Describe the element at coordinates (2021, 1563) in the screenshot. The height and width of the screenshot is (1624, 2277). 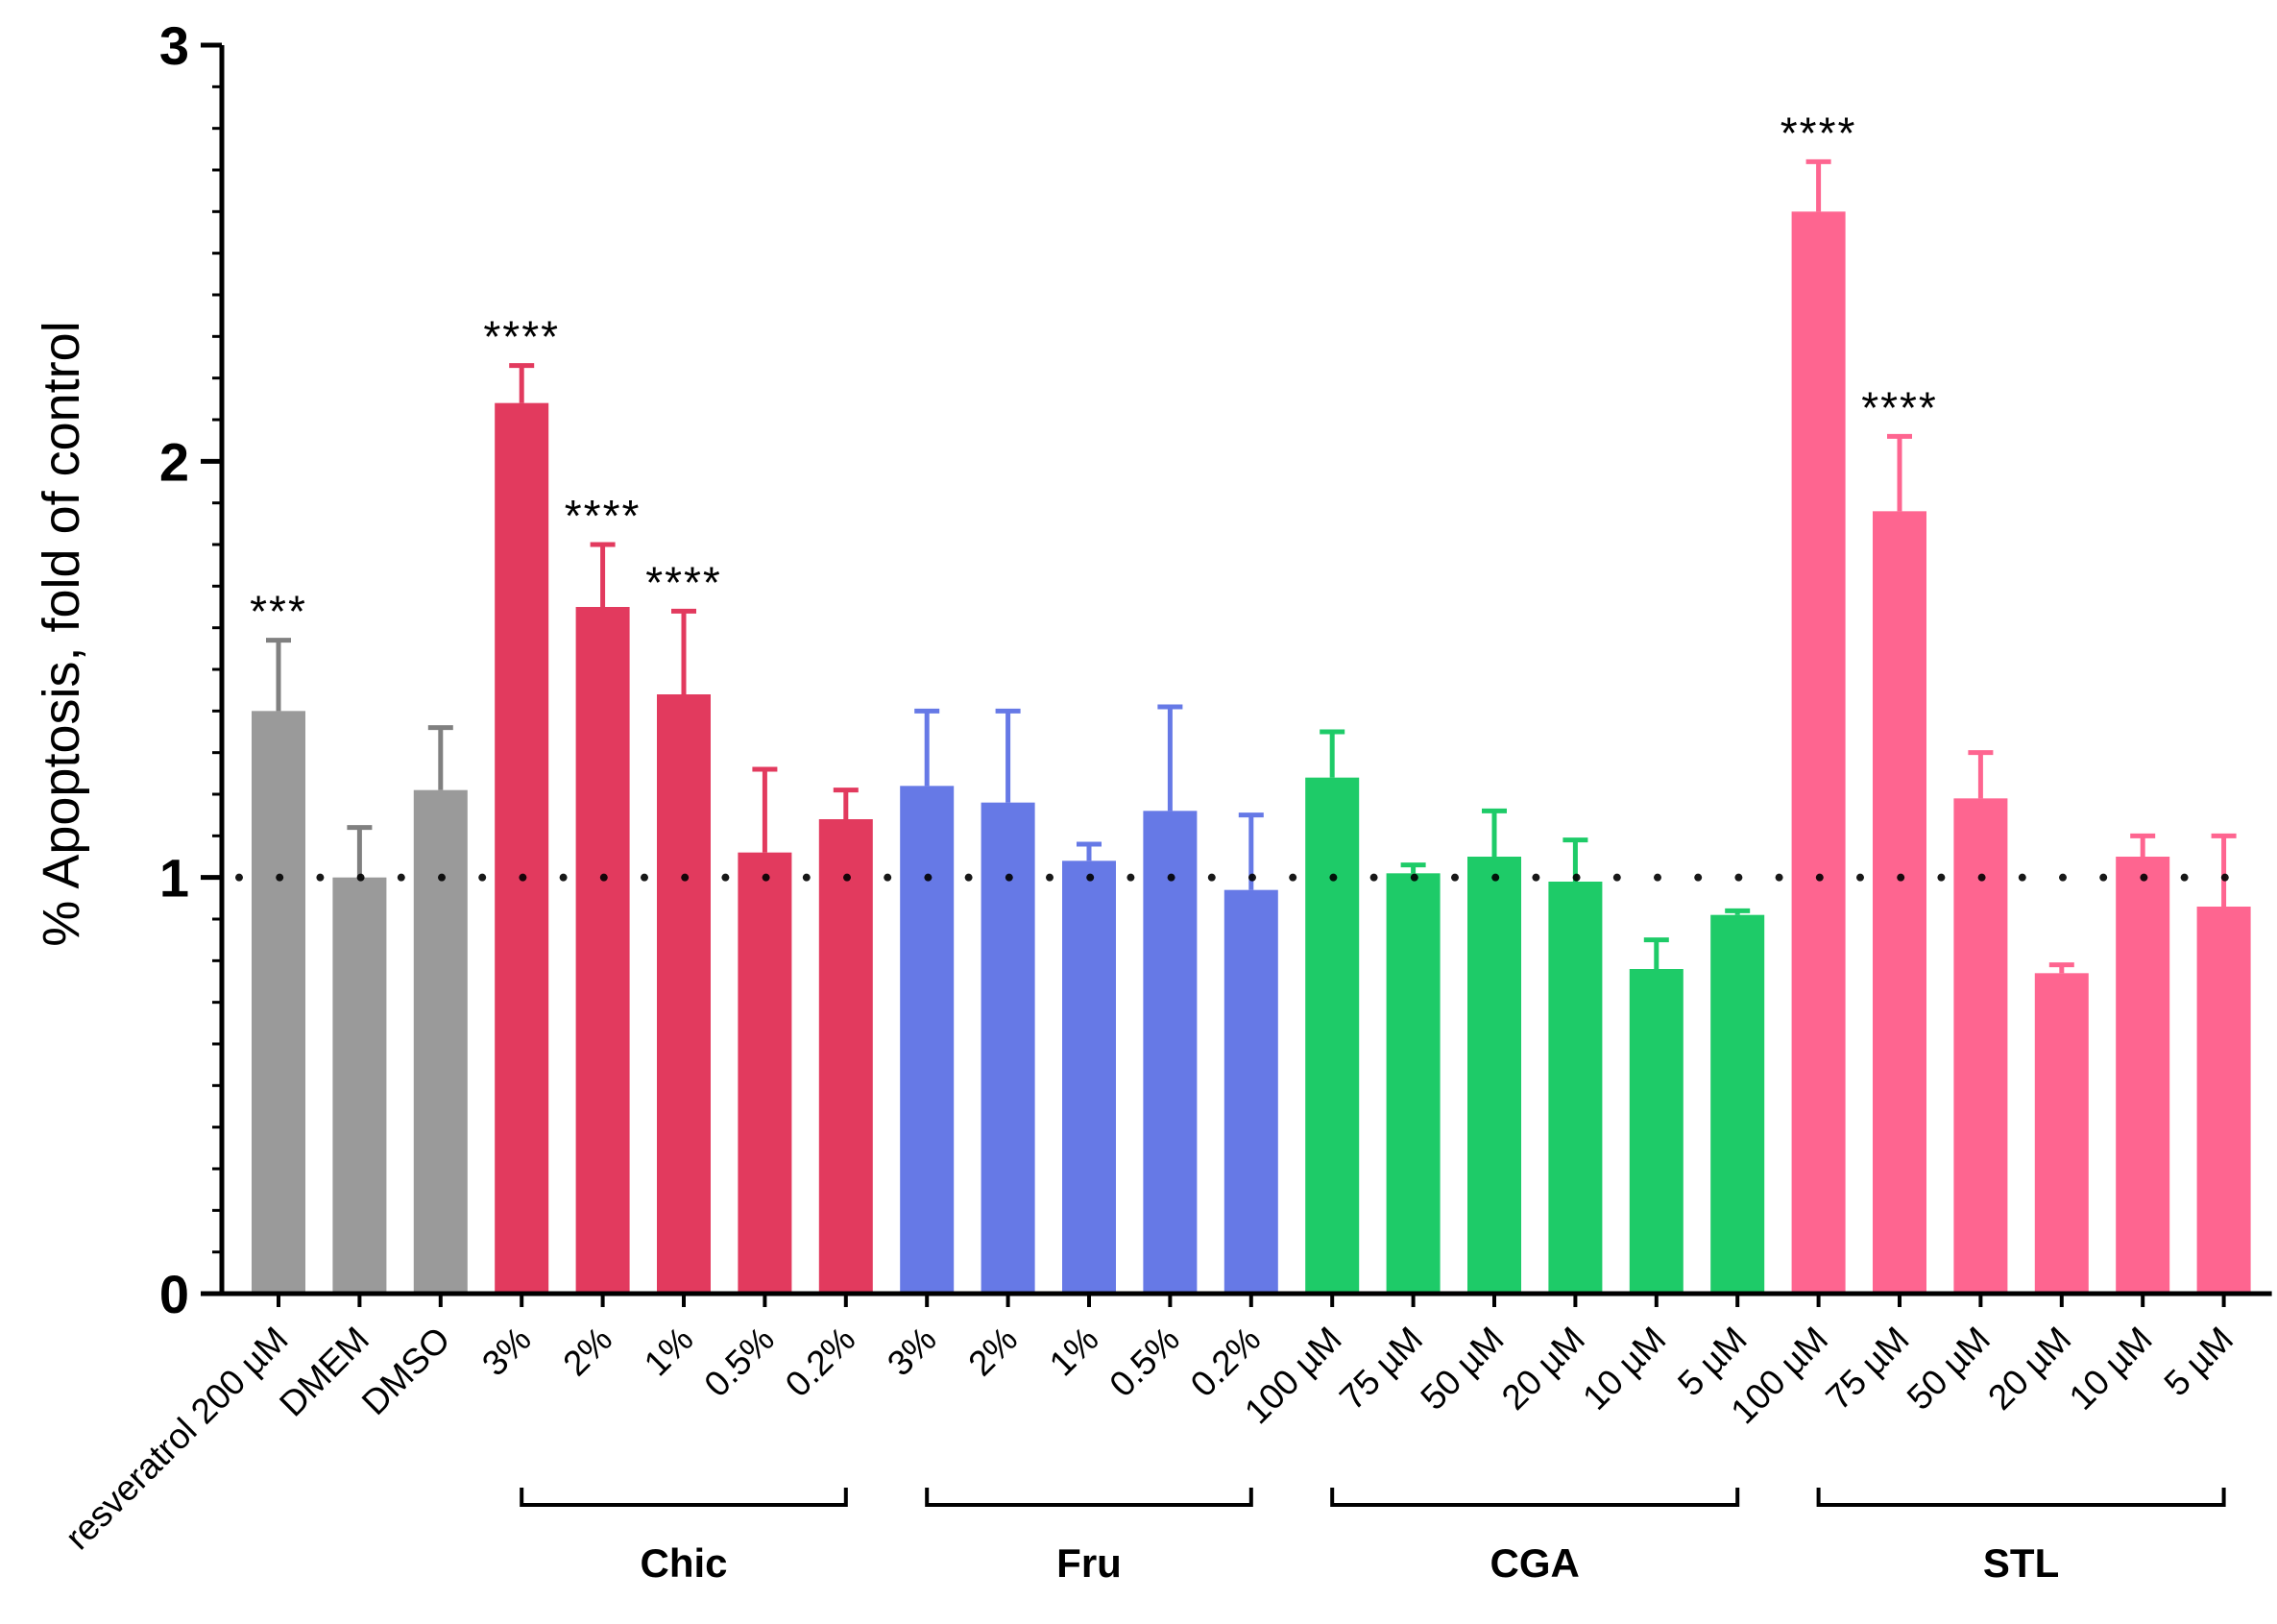
I see `group-label: STL` at that location.